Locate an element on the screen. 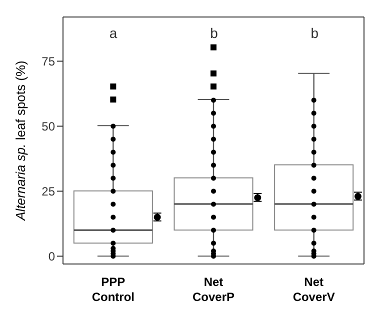  x-tick-label: Net CoverP is located at coordinates (213, 289).